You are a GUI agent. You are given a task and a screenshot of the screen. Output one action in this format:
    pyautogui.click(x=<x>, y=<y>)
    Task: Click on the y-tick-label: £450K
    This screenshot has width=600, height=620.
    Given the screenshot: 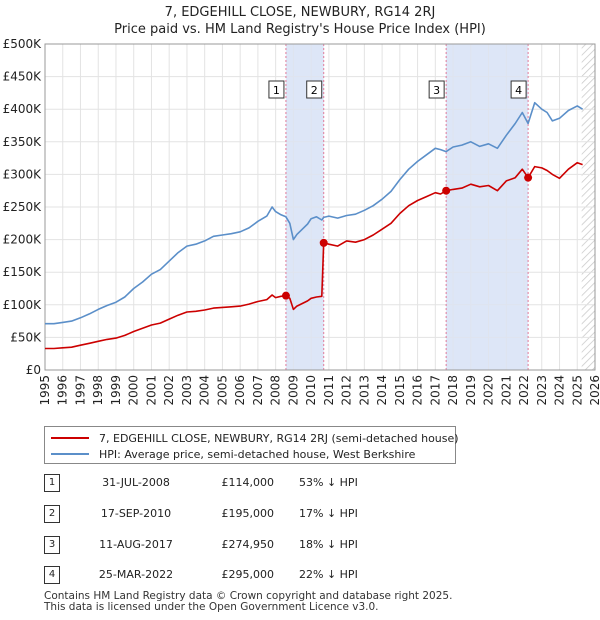 What is the action you would take?
    pyautogui.click(x=23, y=77)
    